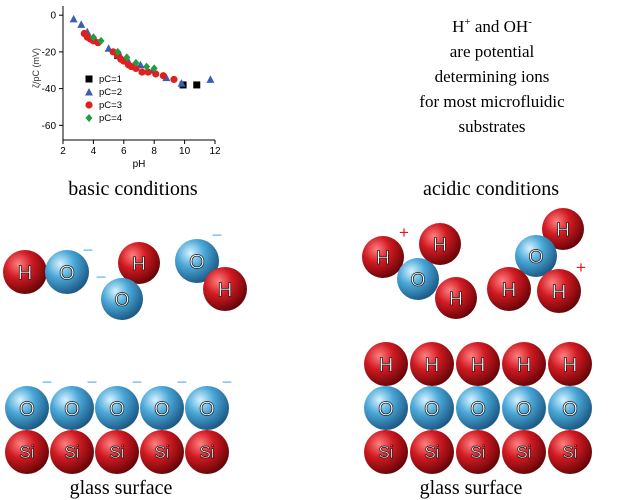 This screenshot has height=500, width=617. Describe the element at coordinates (63, 151) in the screenshot. I see `chart-x-tick-label: 2` at that location.